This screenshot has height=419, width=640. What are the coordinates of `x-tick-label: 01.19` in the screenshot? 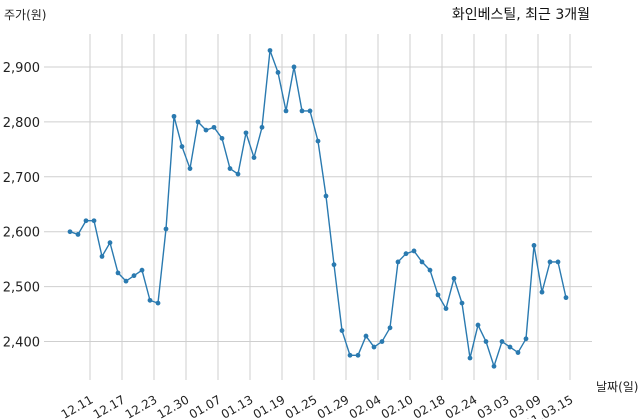 It's located at (269, 405).